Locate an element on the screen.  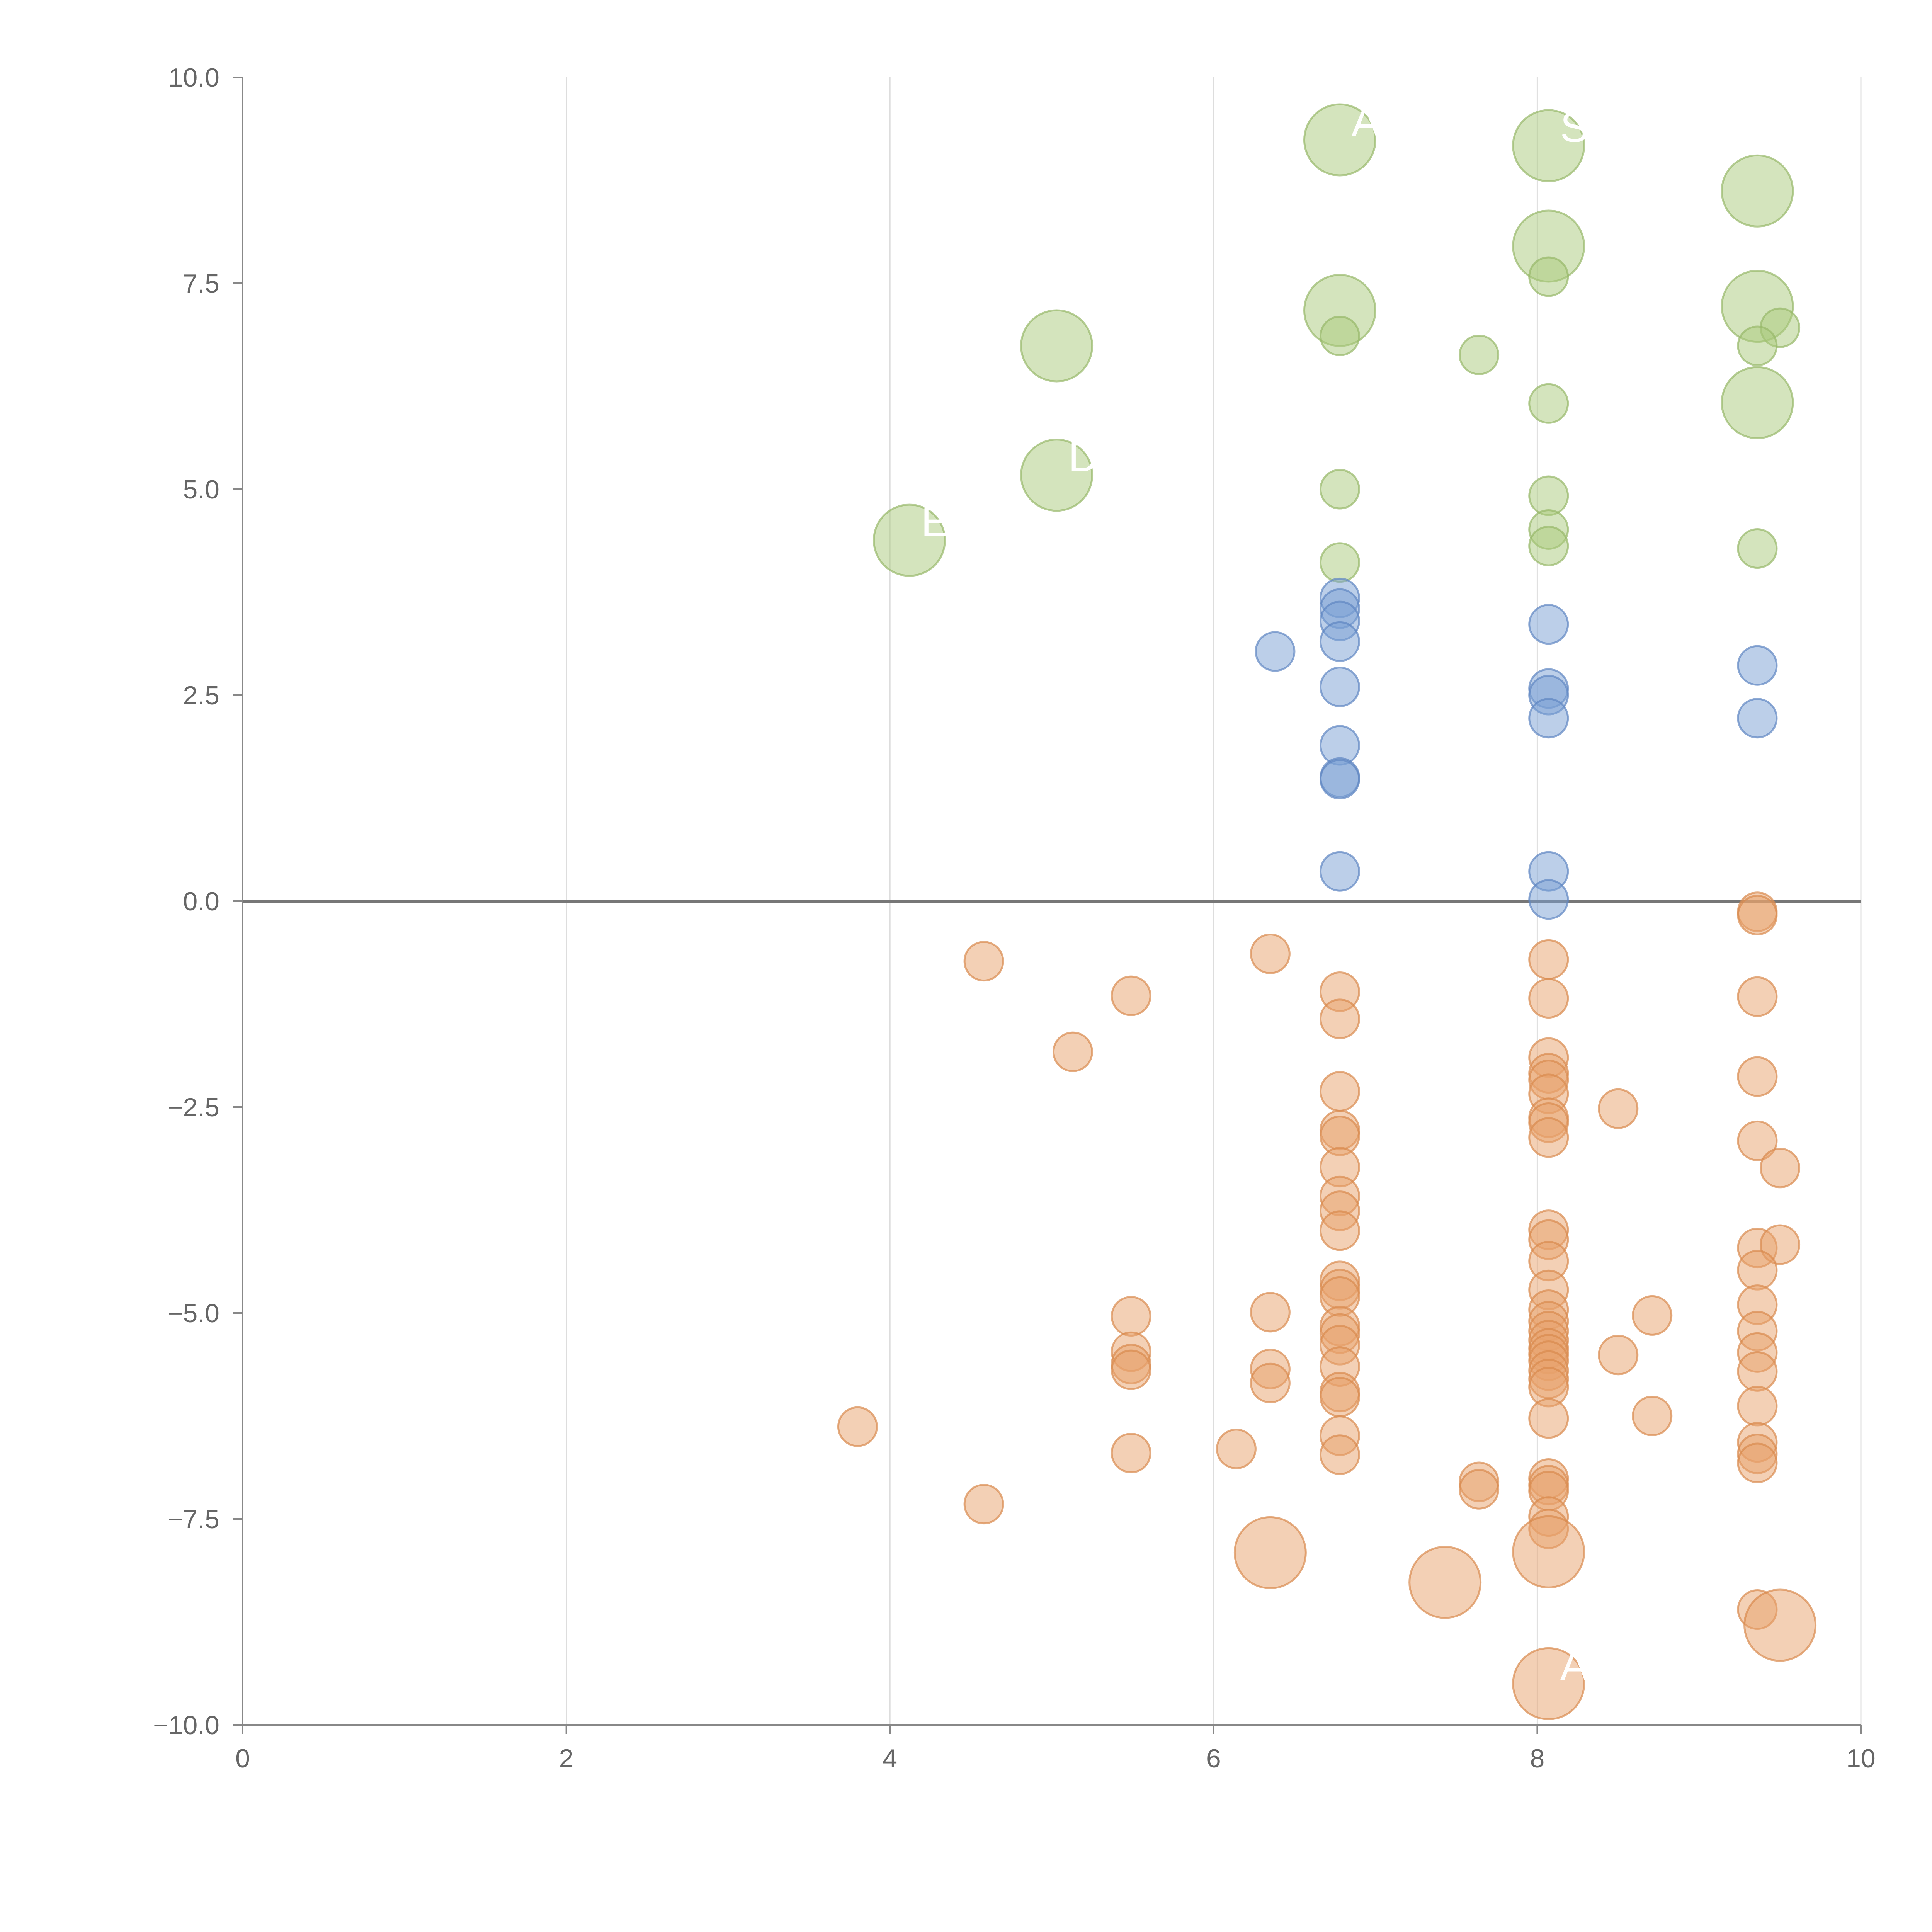
y-tick-label: 0.0 is located at coordinates (201, 901).